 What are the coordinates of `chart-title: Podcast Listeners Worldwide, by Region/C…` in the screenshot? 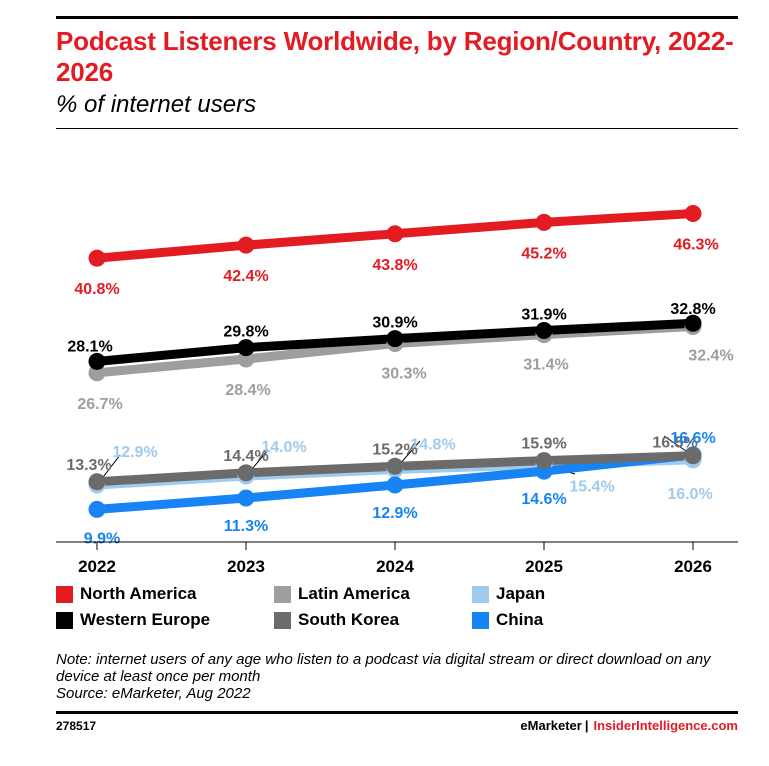 It's located at (395, 56).